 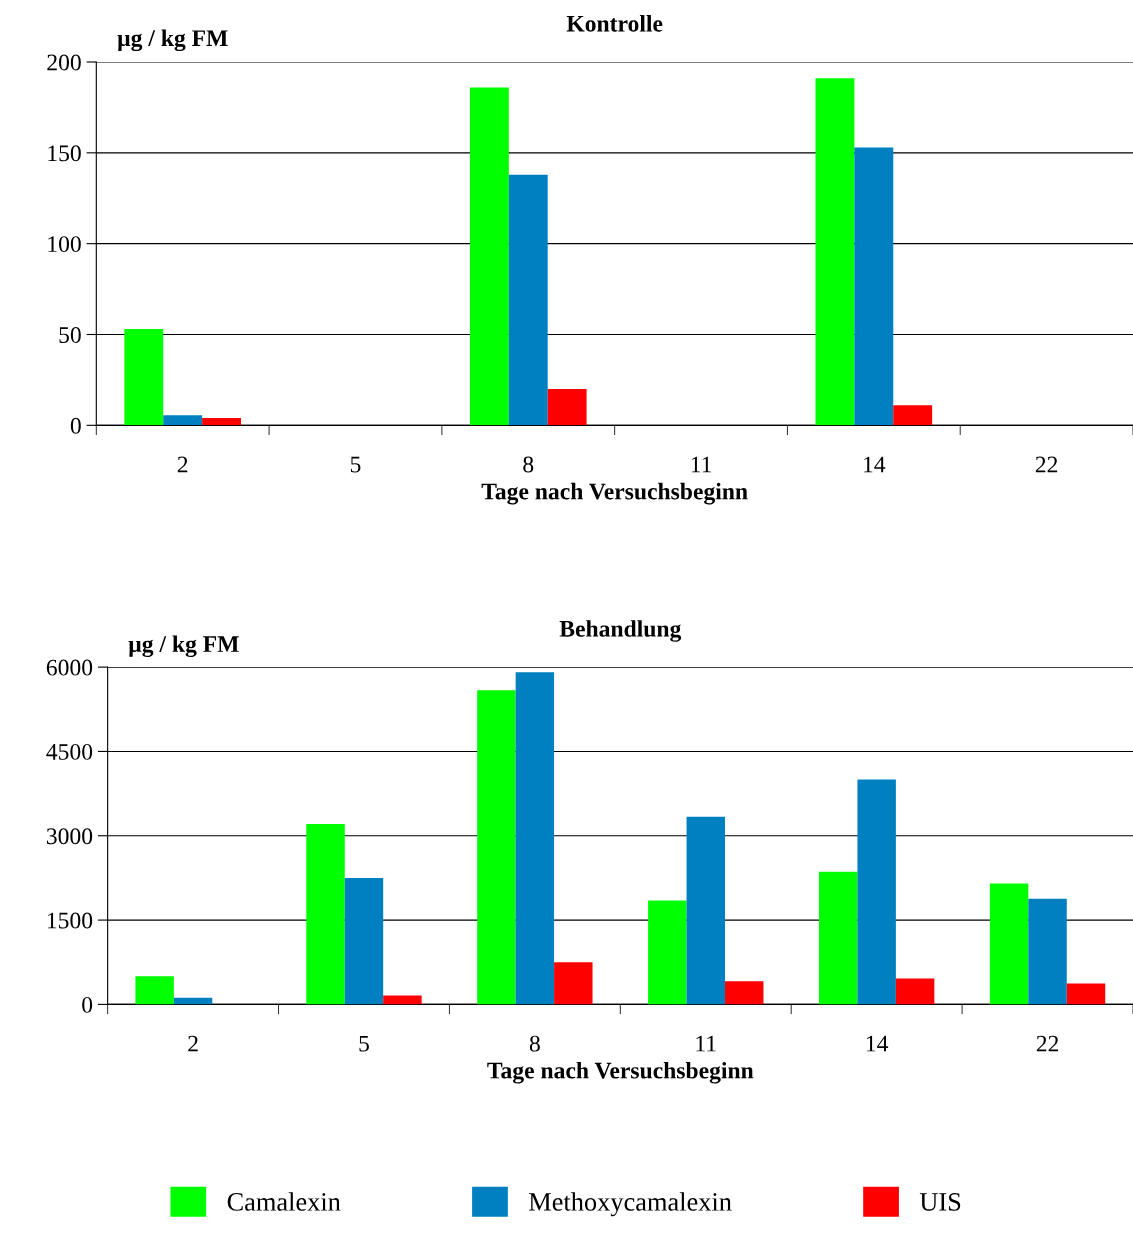 What do you see at coordinates (630, 1204) in the screenshot?
I see `legend-label: Methoxycamalexin` at bounding box center [630, 1204].